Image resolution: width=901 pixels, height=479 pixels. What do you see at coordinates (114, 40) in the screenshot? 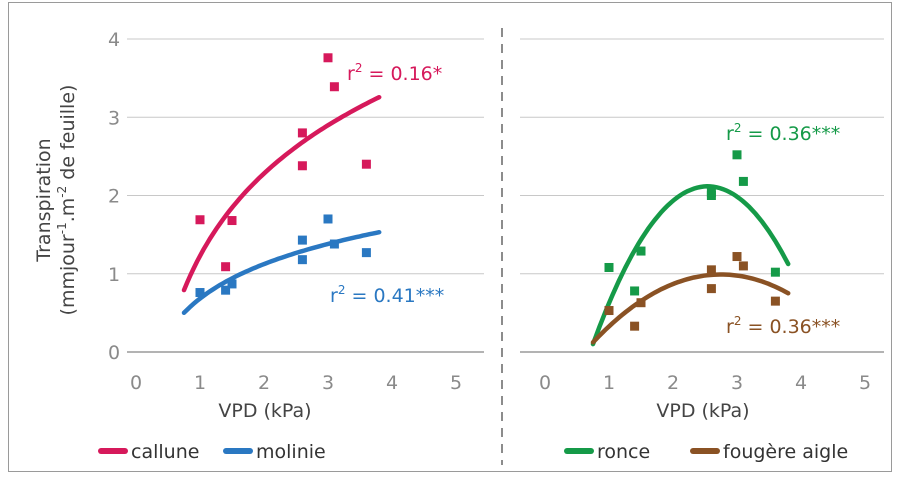
I see `y-tick-label: 4` at bounding box center [114, 40].